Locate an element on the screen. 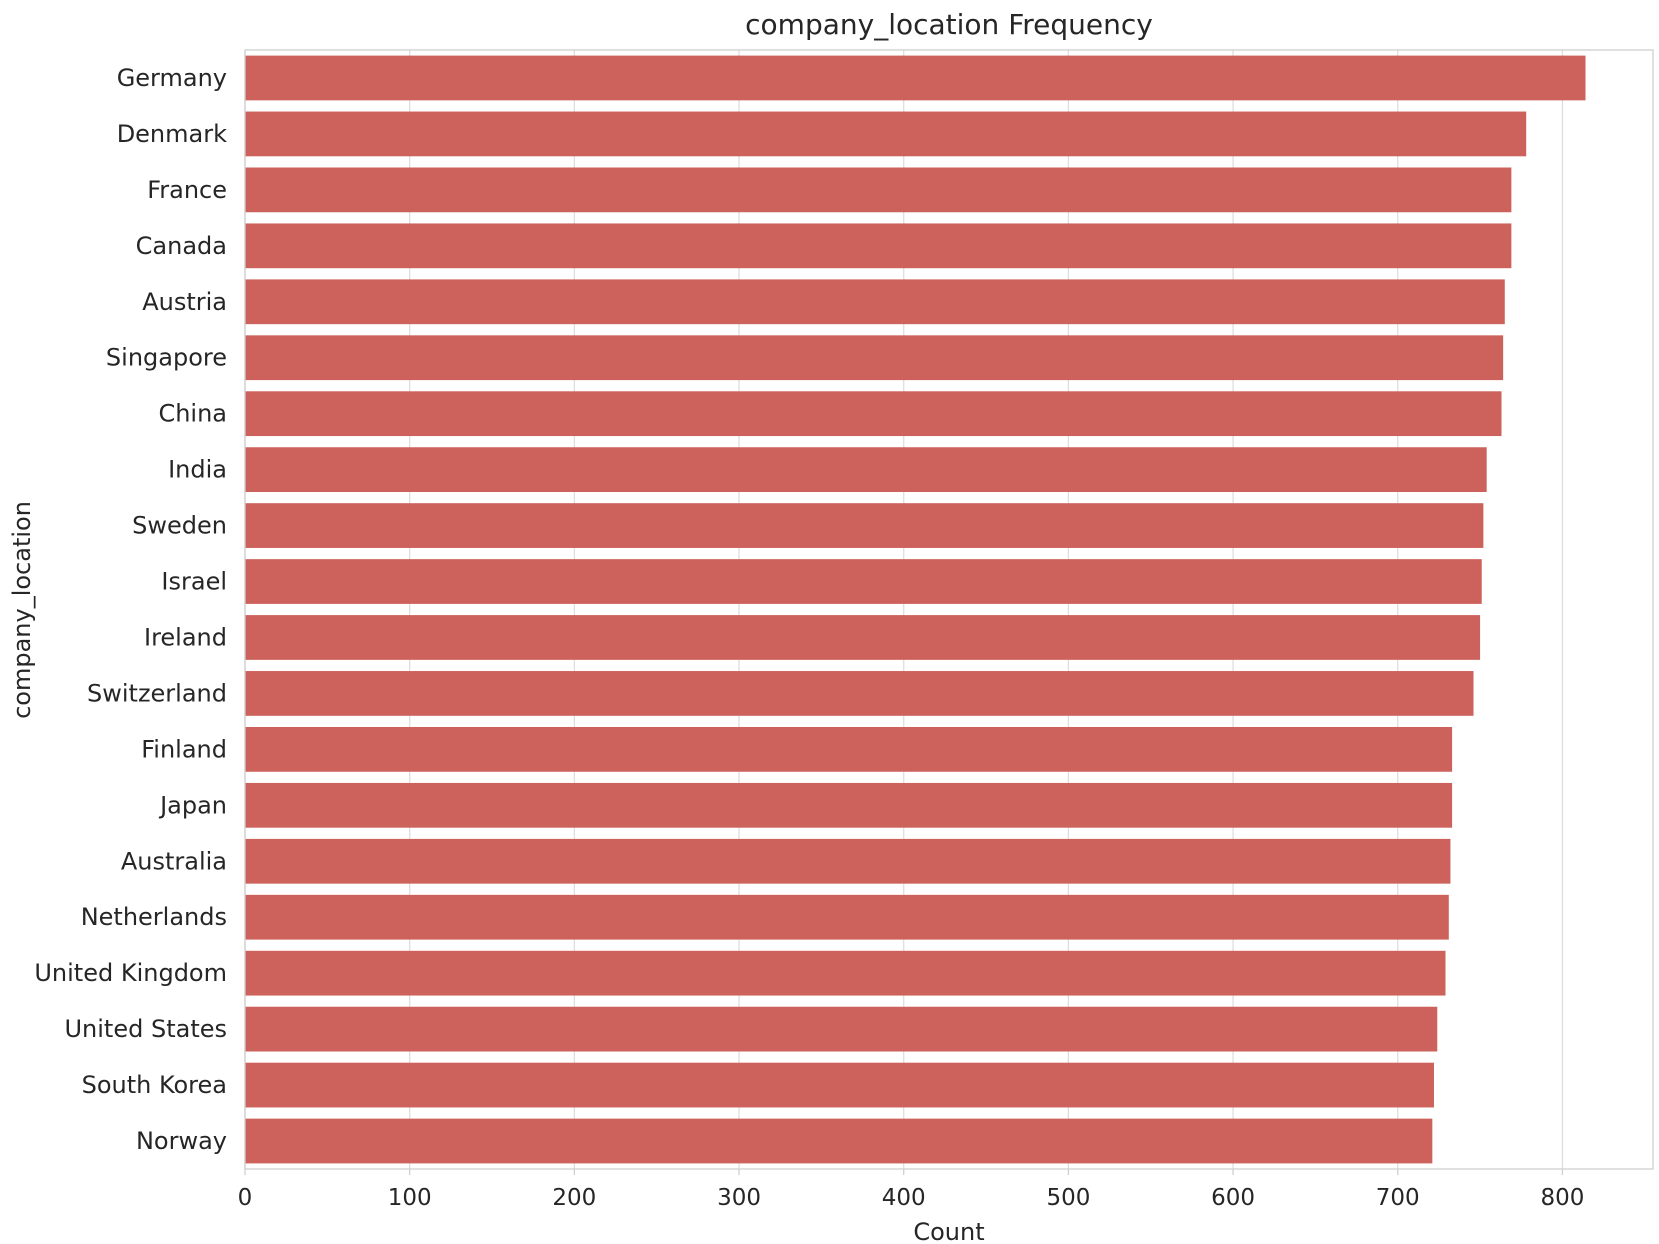  y-category-label: Australia is located at coordinates (174, 861).